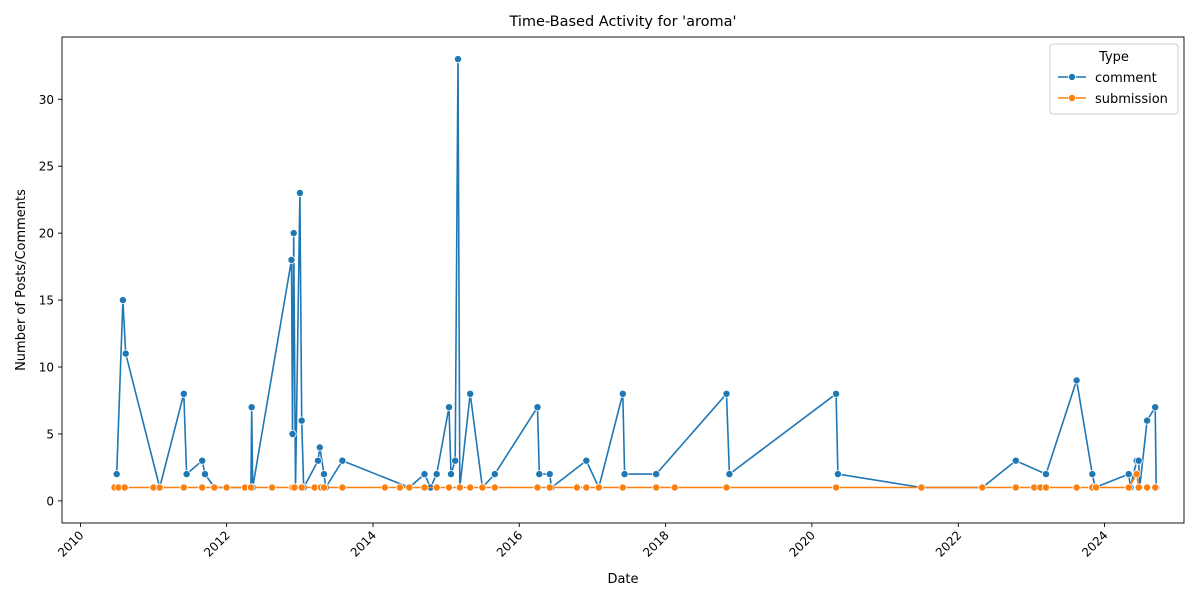  Describe the element at coordinates (70, 543) in the screenshot. I see `x-tick-label: 2010` at that location.